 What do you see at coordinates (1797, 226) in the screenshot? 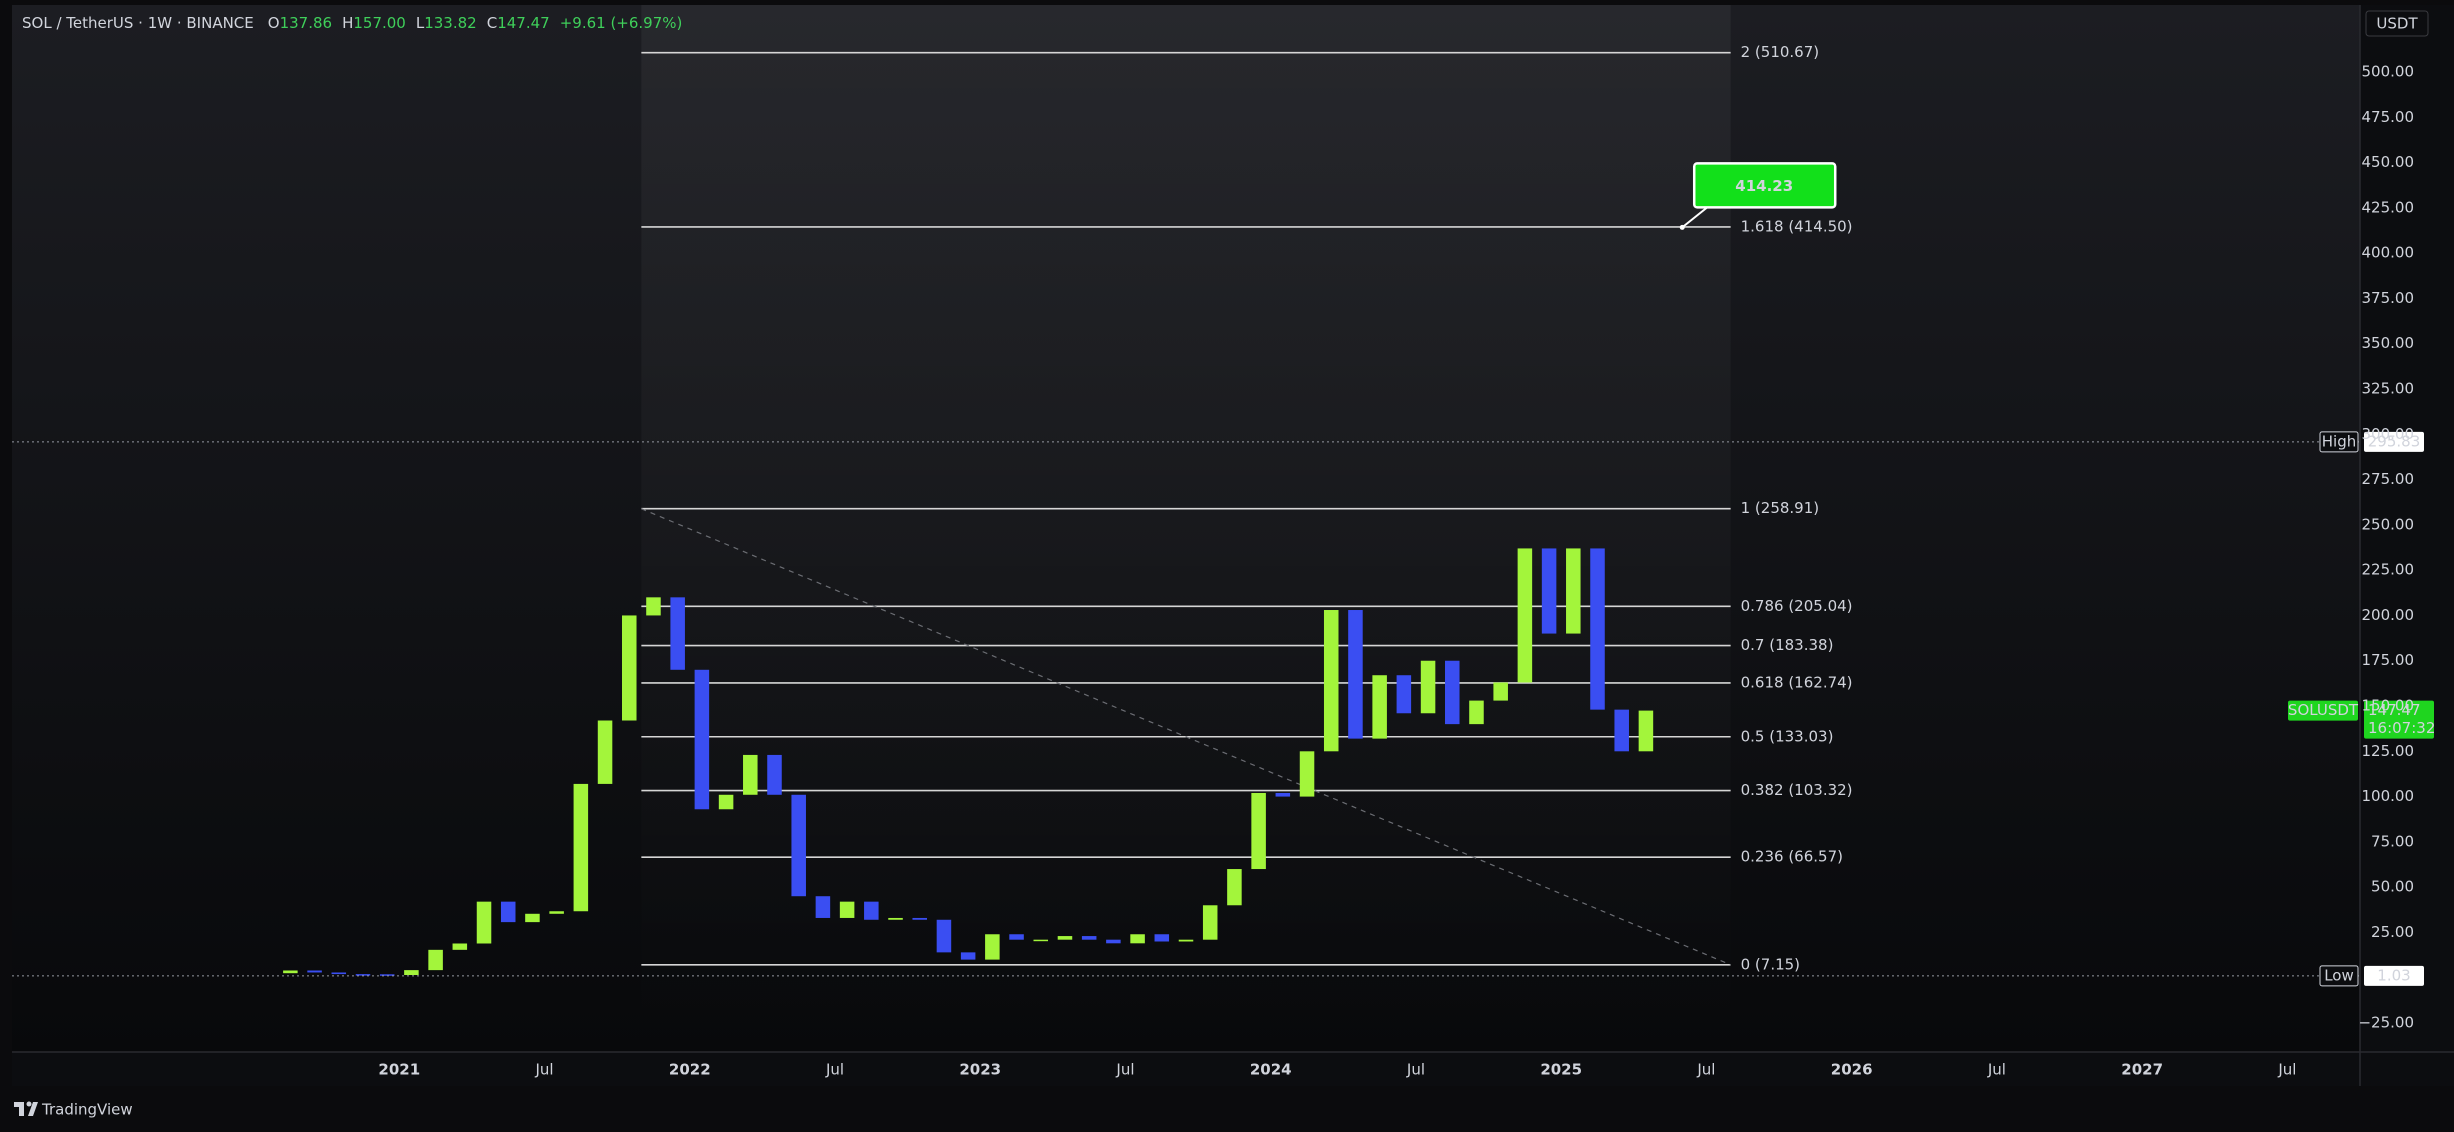
I see `fib-level-label: 1.618 (414.50)` at bounding box center [1797, 226].